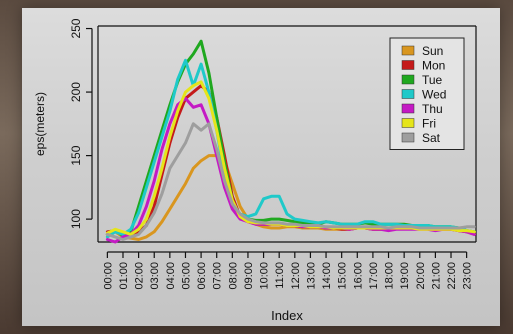 The height and width of the screenshot is (334, 513). Describe the element at coordinates (108, 276) in the screenshot. I see `x-tick-label: 00:00` at that location.